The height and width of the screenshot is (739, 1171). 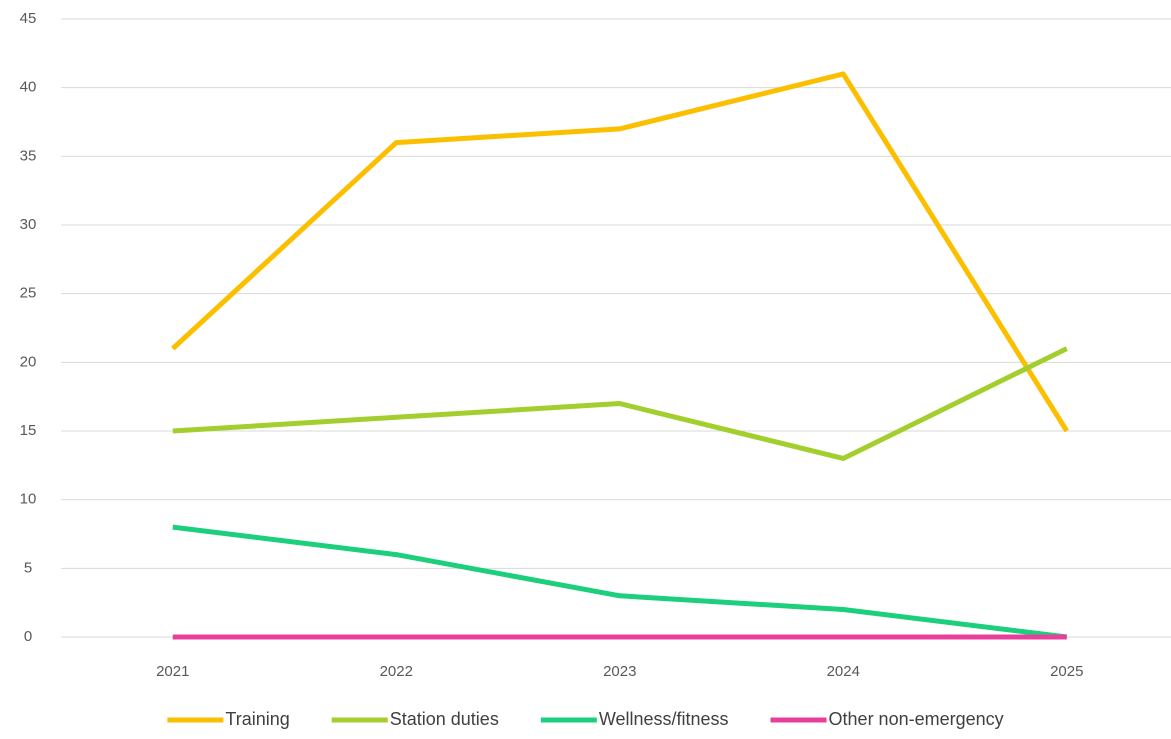 What do you see at coordinates (28, 499) in the screenshot?
I see `y-tick-label: 10` at bounding box center [28, 499].